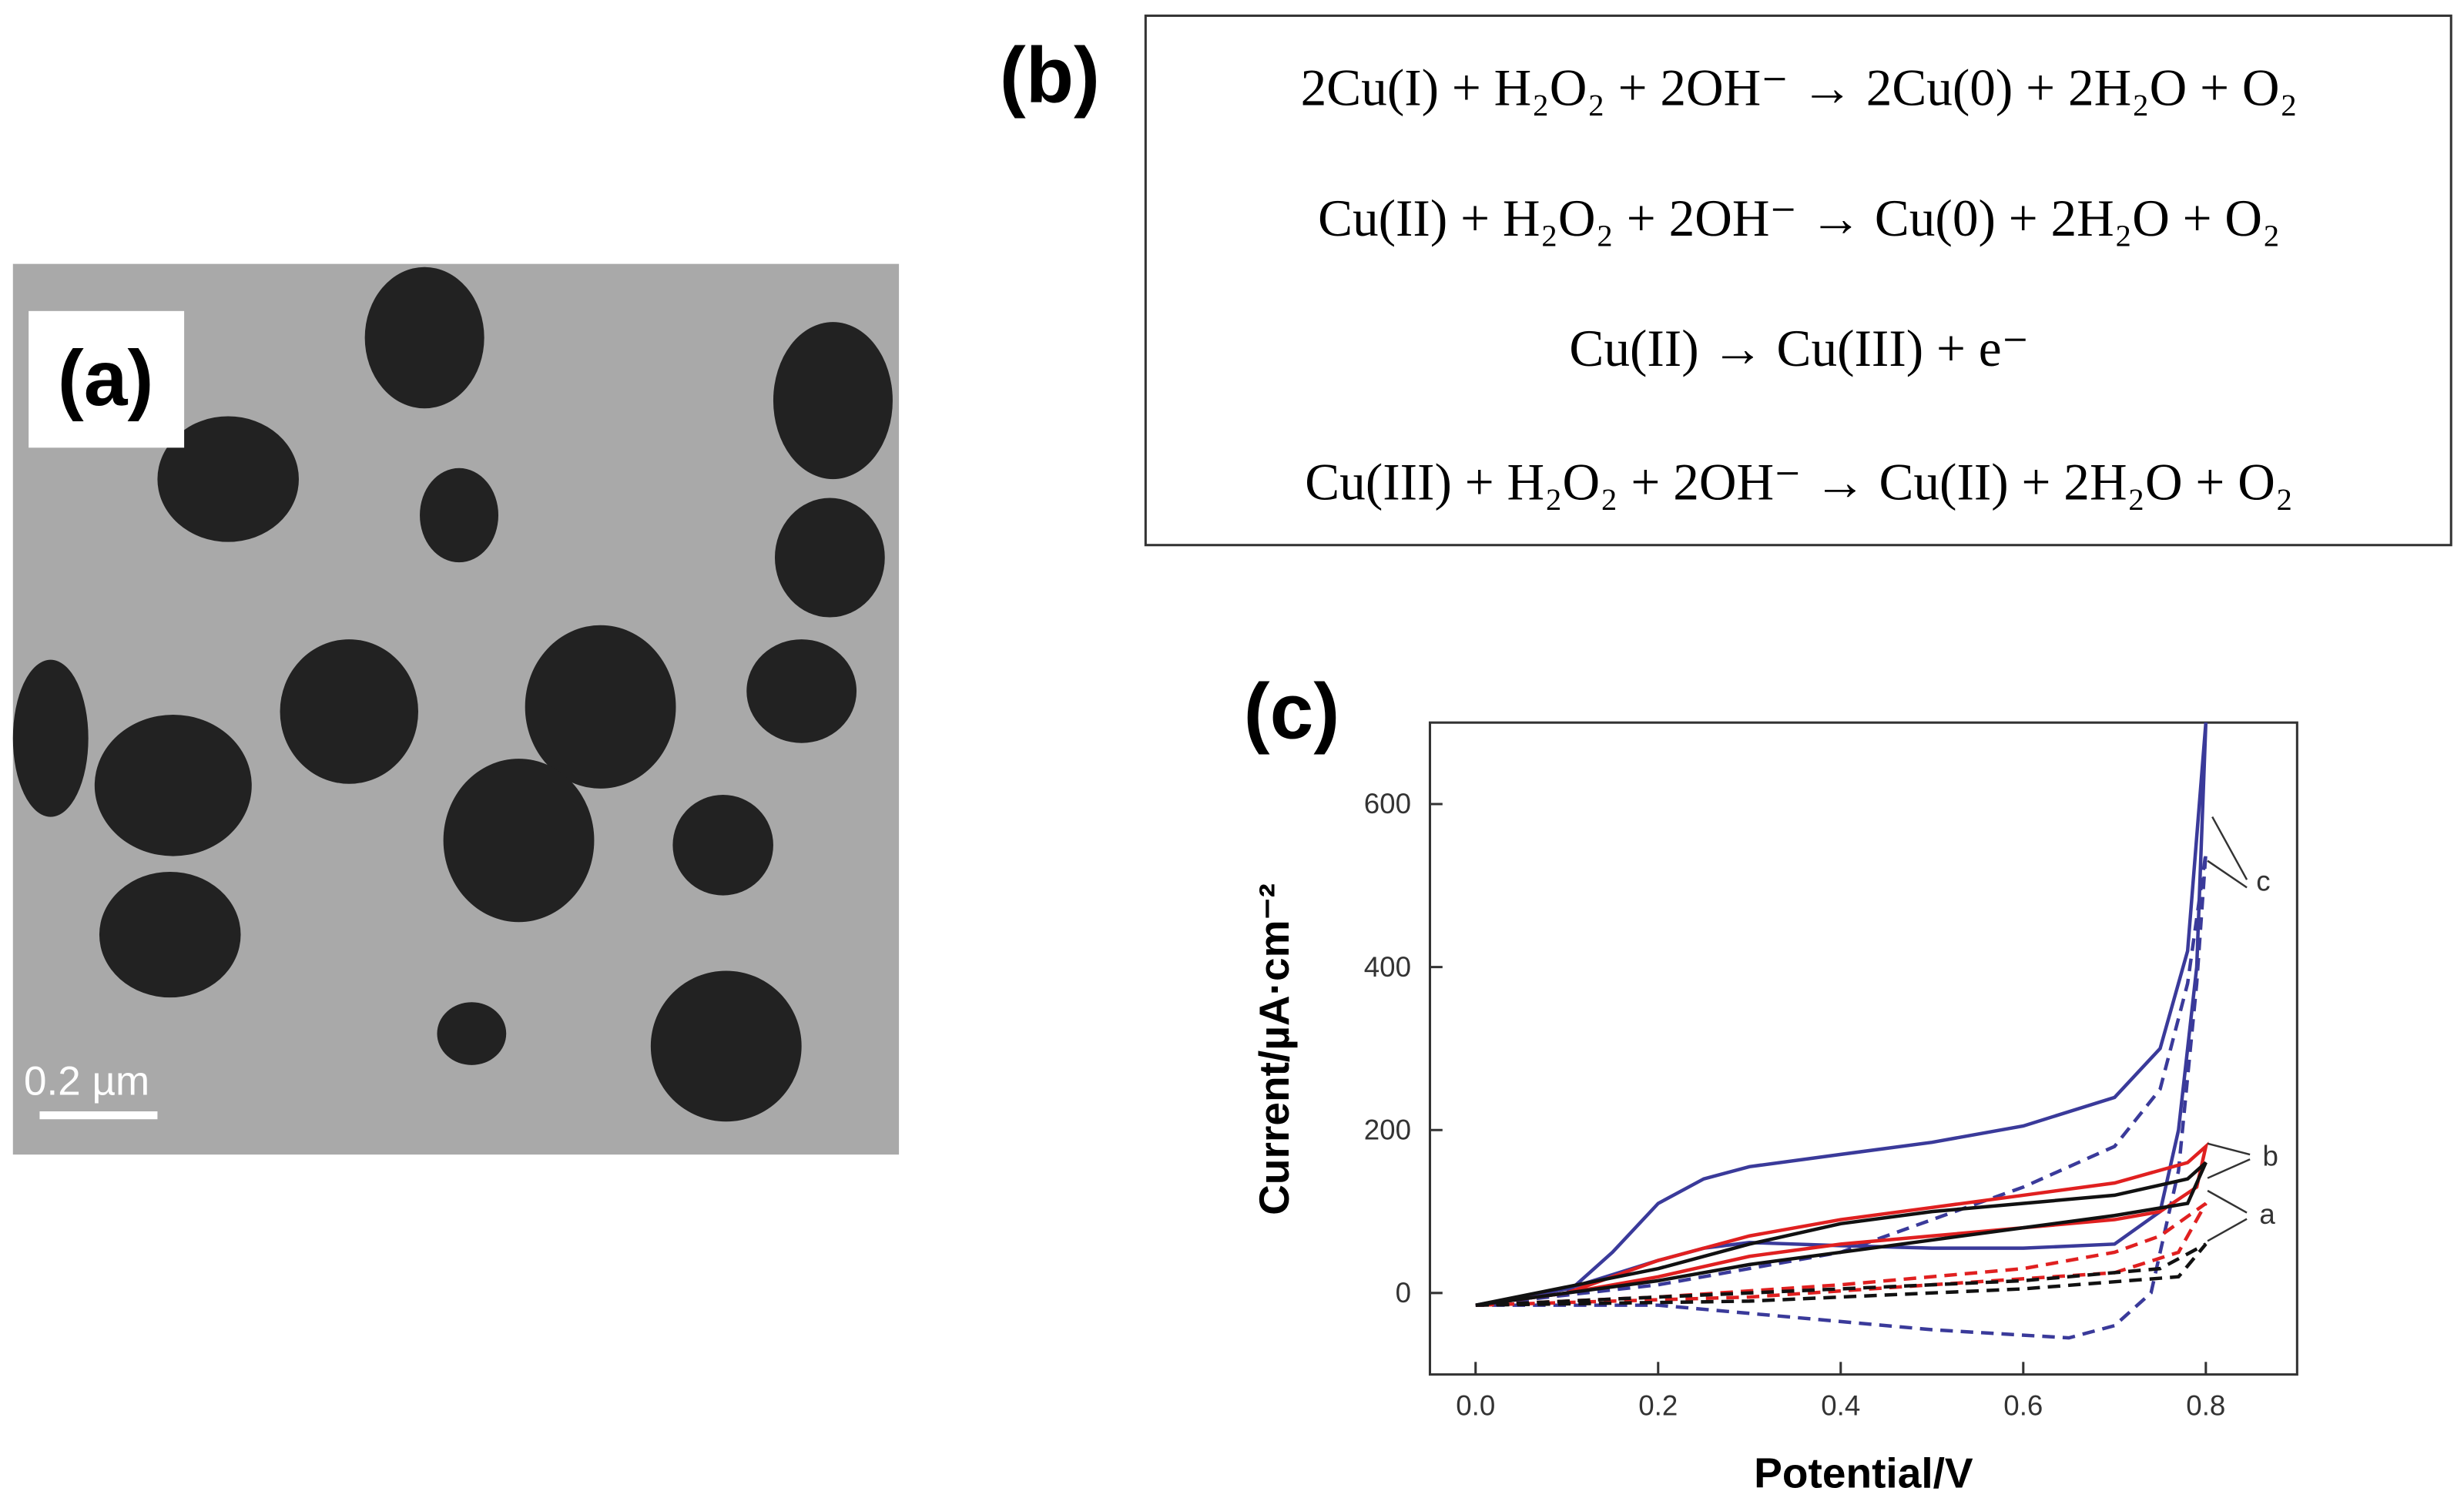 The image size is (2464, 1508). I want to click on equation: Cu(II) + H₂O₂ + 2OH⁻ → Cu(0) + 2H₂O + O₂, so click(1799, 218).